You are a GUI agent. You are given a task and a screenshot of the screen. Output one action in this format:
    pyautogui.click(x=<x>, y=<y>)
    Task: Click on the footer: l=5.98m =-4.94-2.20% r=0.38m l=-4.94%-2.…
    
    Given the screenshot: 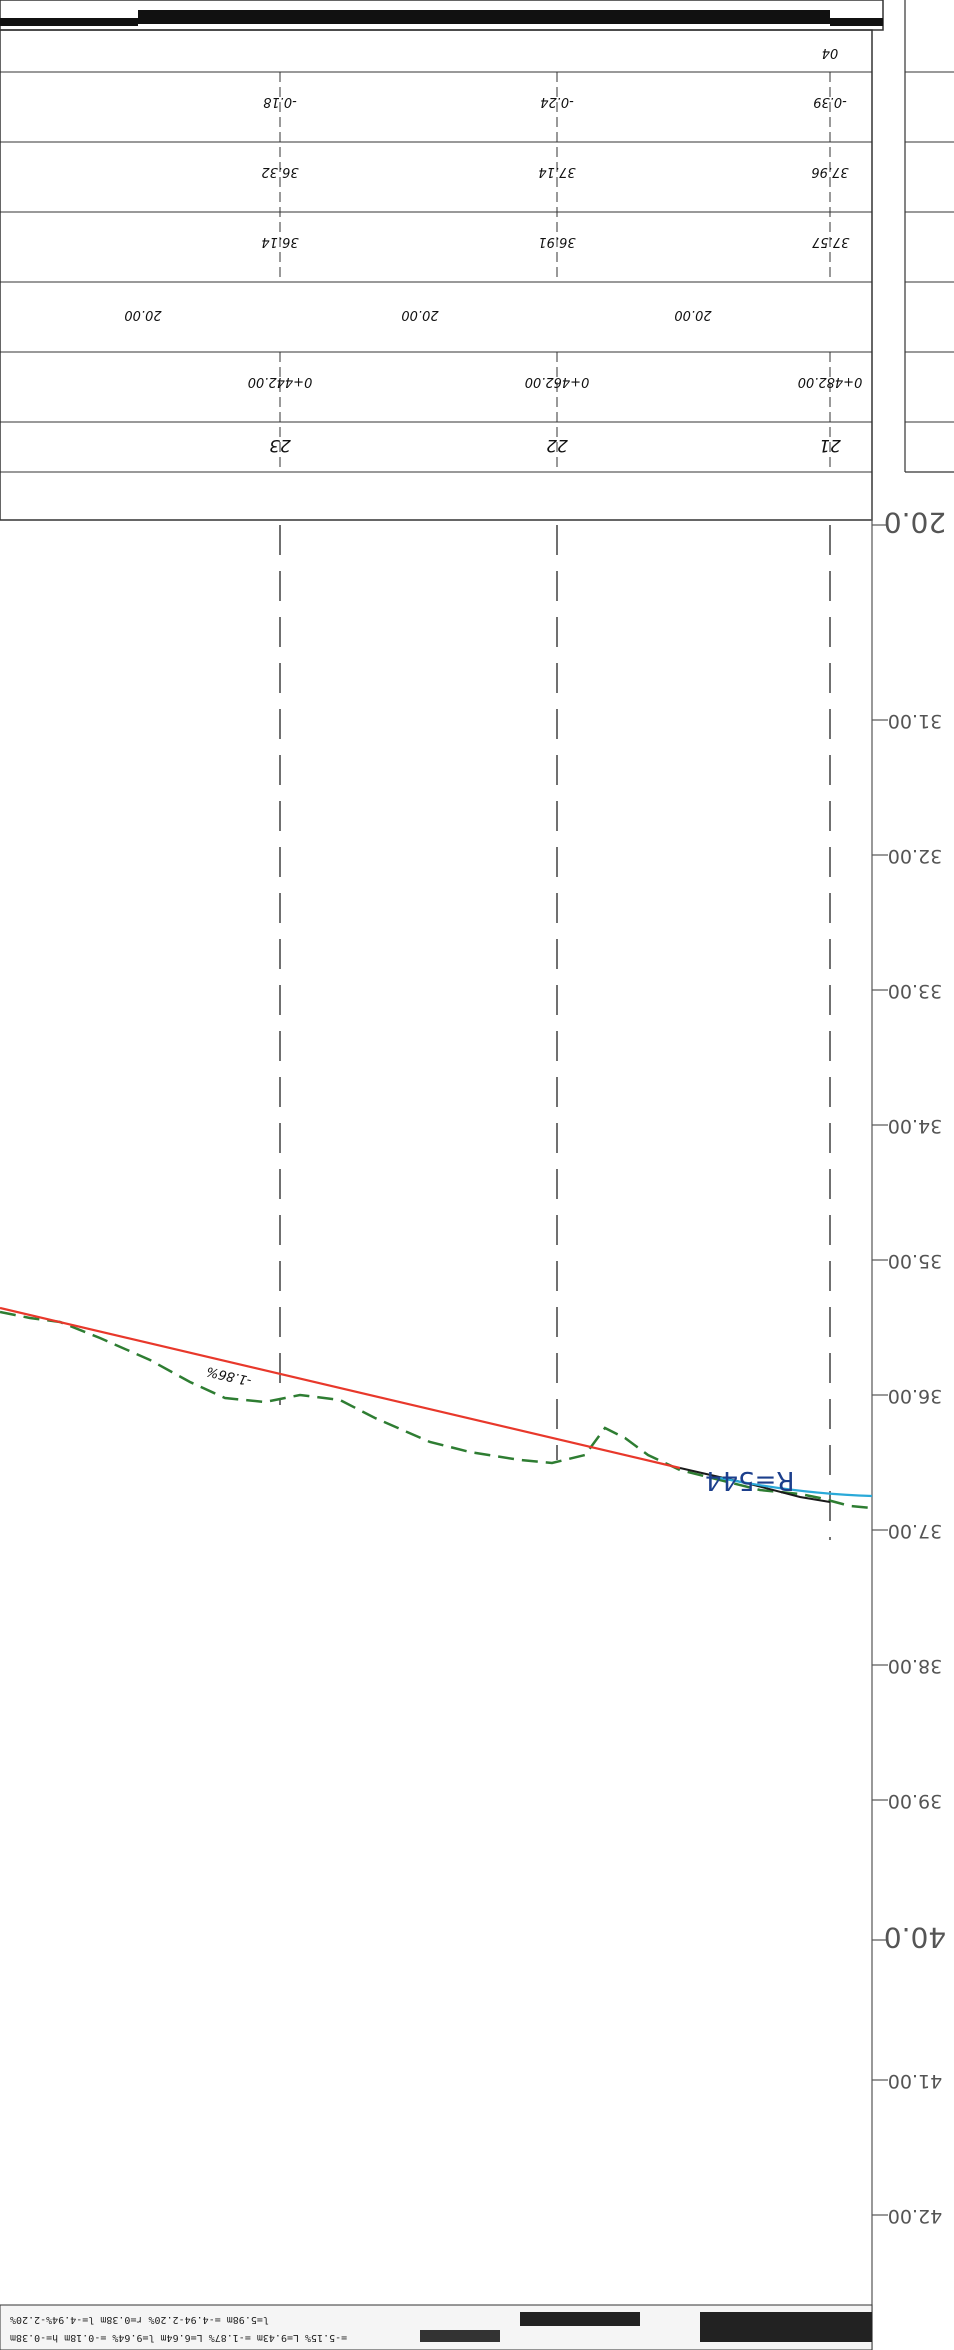 What is the action you would take?
    pyautogui.click(x=436, y=2327)
    